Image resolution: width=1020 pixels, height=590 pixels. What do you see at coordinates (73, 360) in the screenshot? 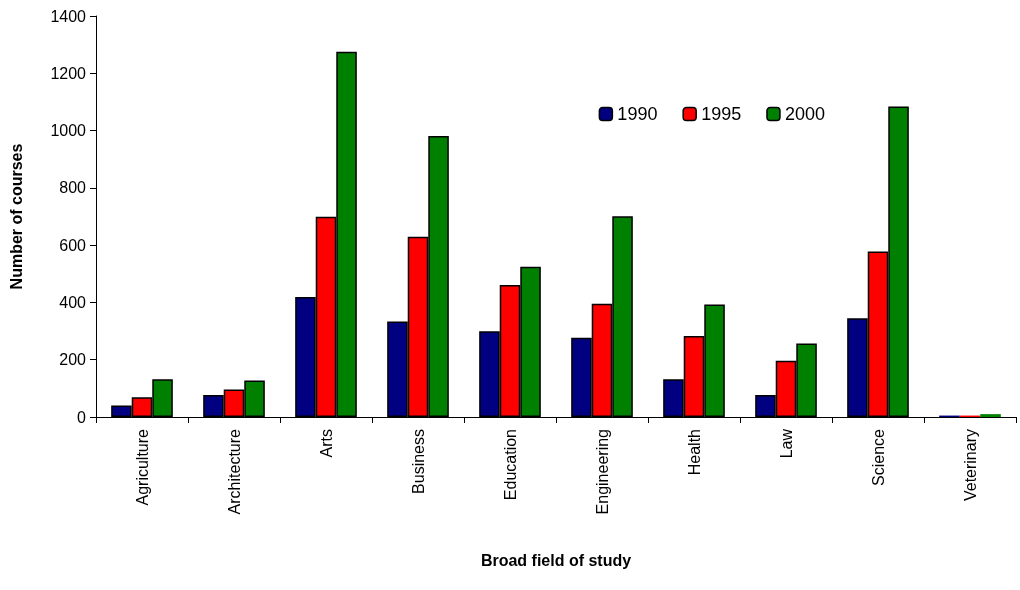
I see `y-tick-label: 200` at bounding box center [73, 360].